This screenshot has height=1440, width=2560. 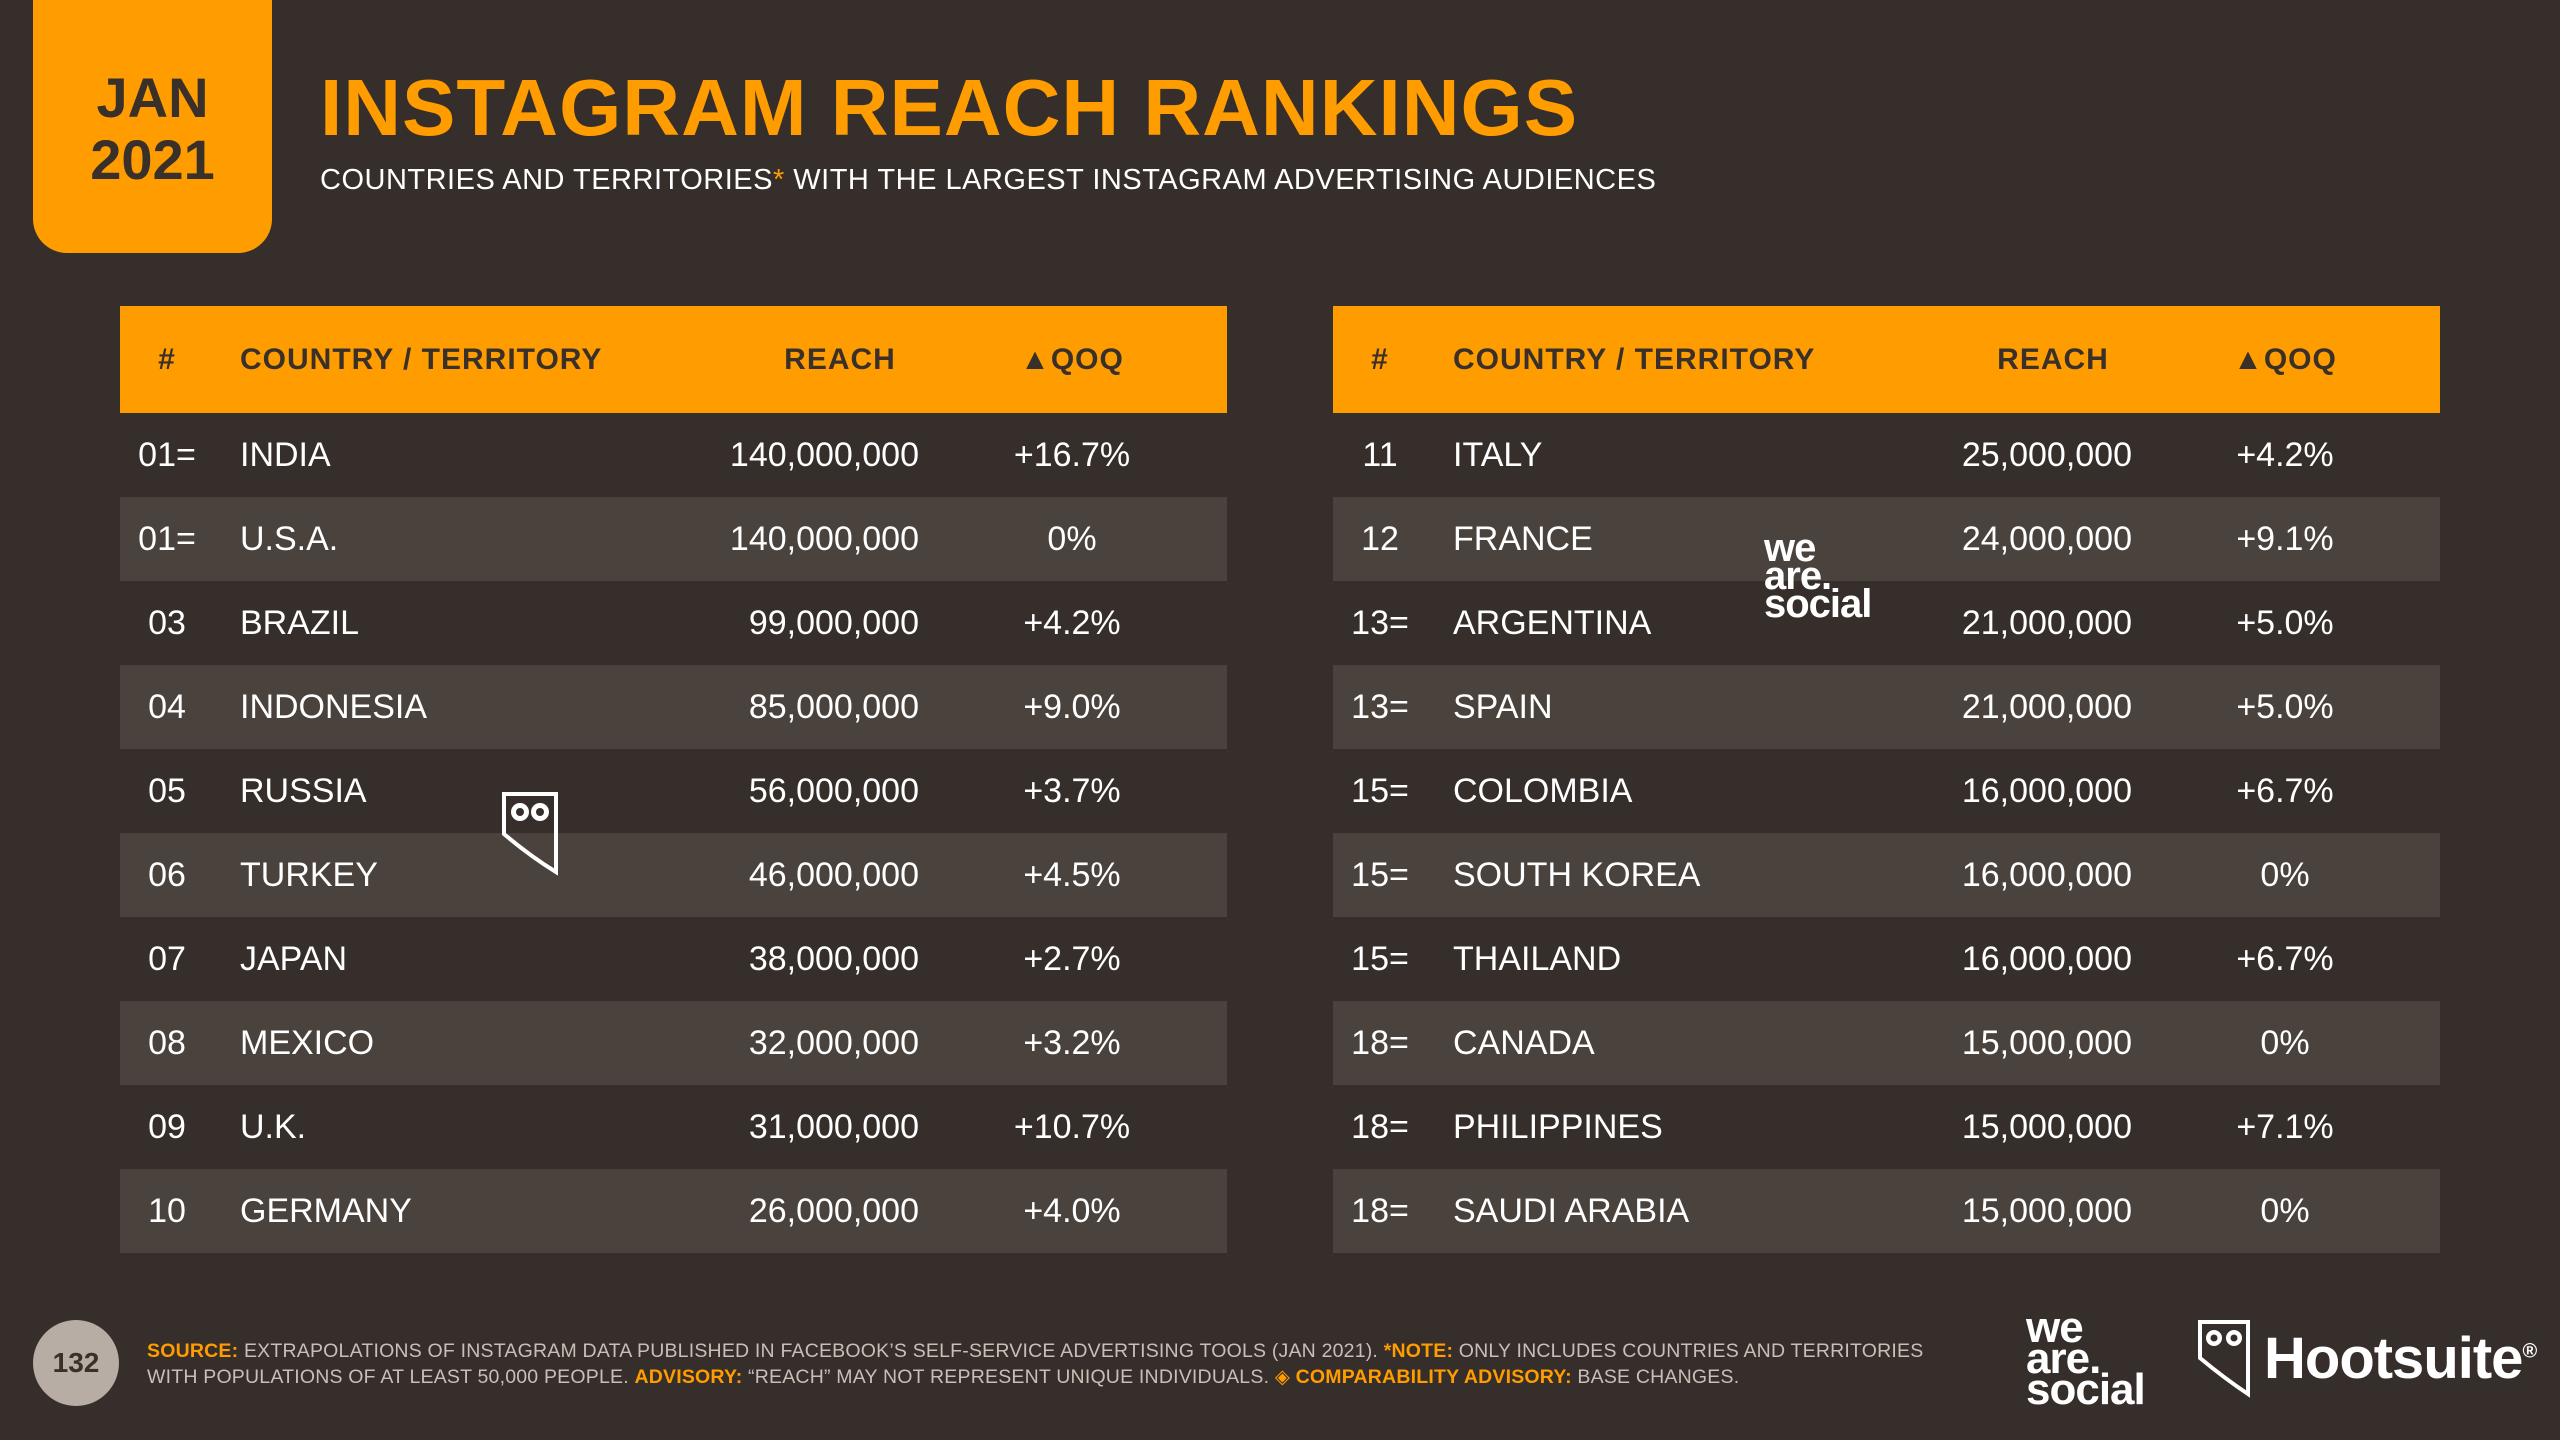 What do you see at coordinates (673, 1211) in the screenshot?
I see `table-row: 10 GERMANY 26,000,000 +4.0%` at bounding box center [673, 1211].